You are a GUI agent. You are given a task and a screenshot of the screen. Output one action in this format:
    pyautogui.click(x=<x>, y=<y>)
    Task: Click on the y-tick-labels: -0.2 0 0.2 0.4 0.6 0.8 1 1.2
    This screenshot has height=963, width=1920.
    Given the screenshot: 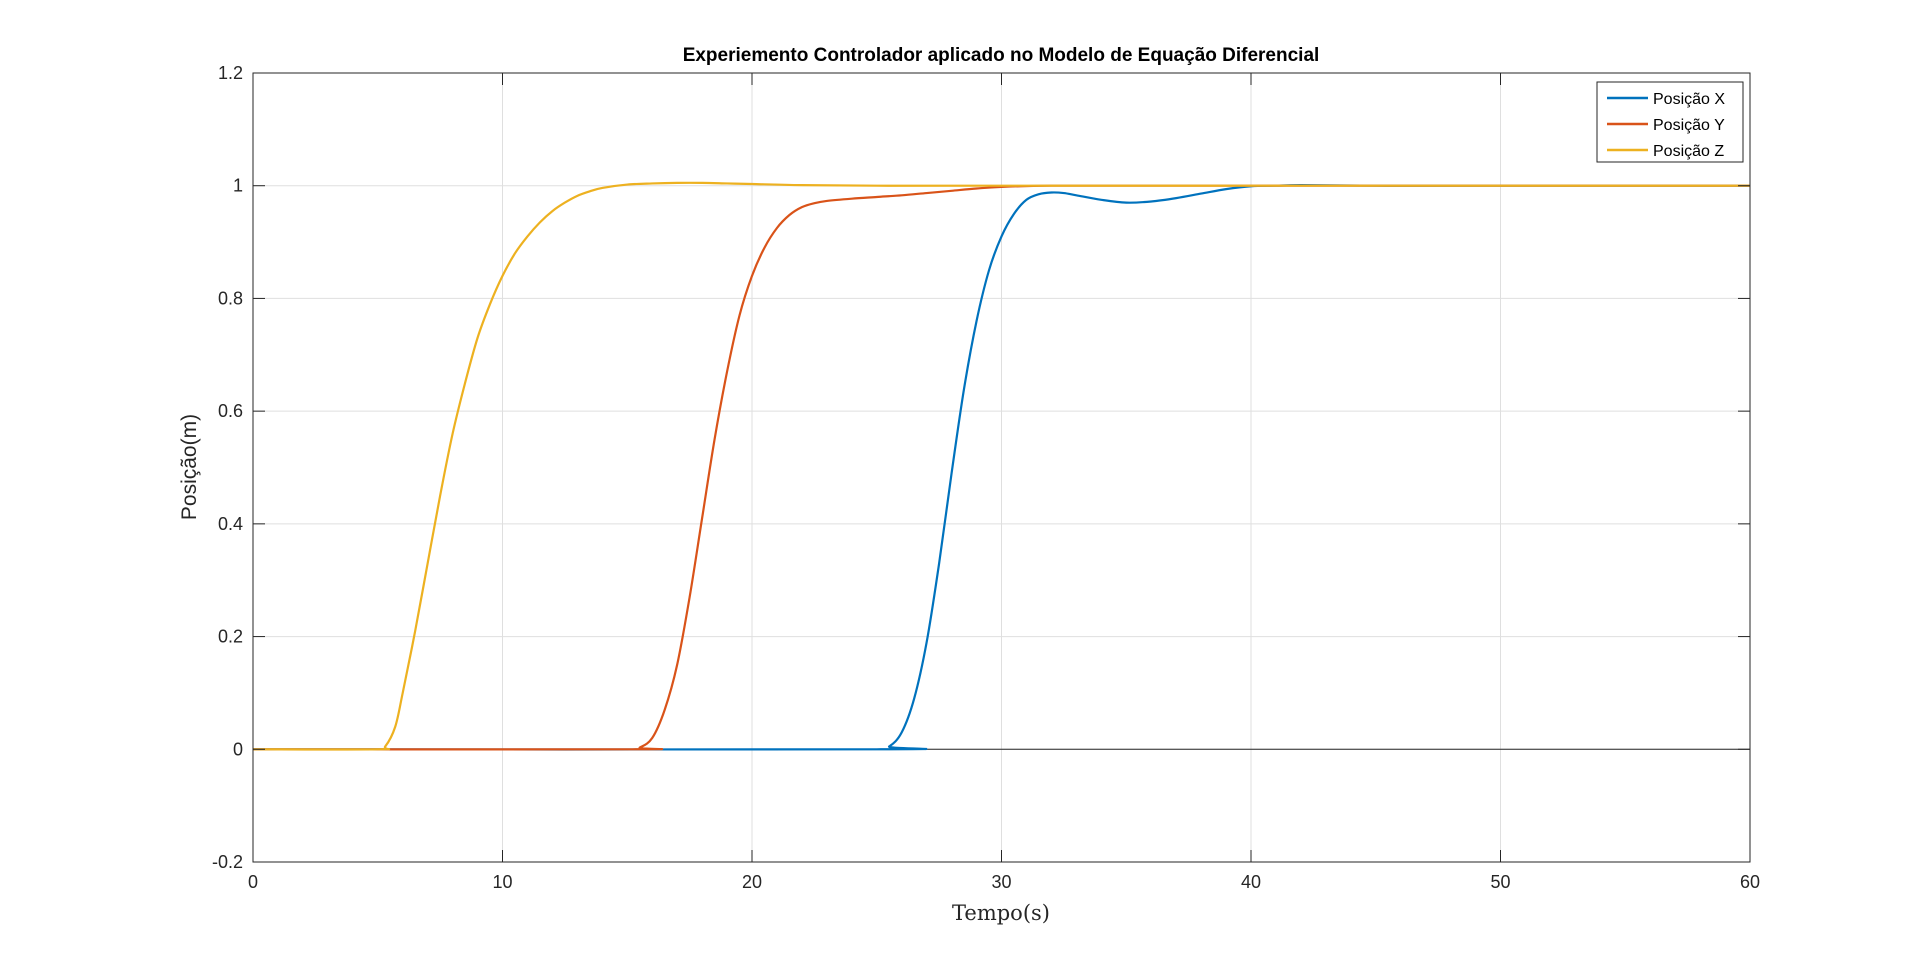 What is the action you would take?
    pyautogui.click(x=227, y=467)
    